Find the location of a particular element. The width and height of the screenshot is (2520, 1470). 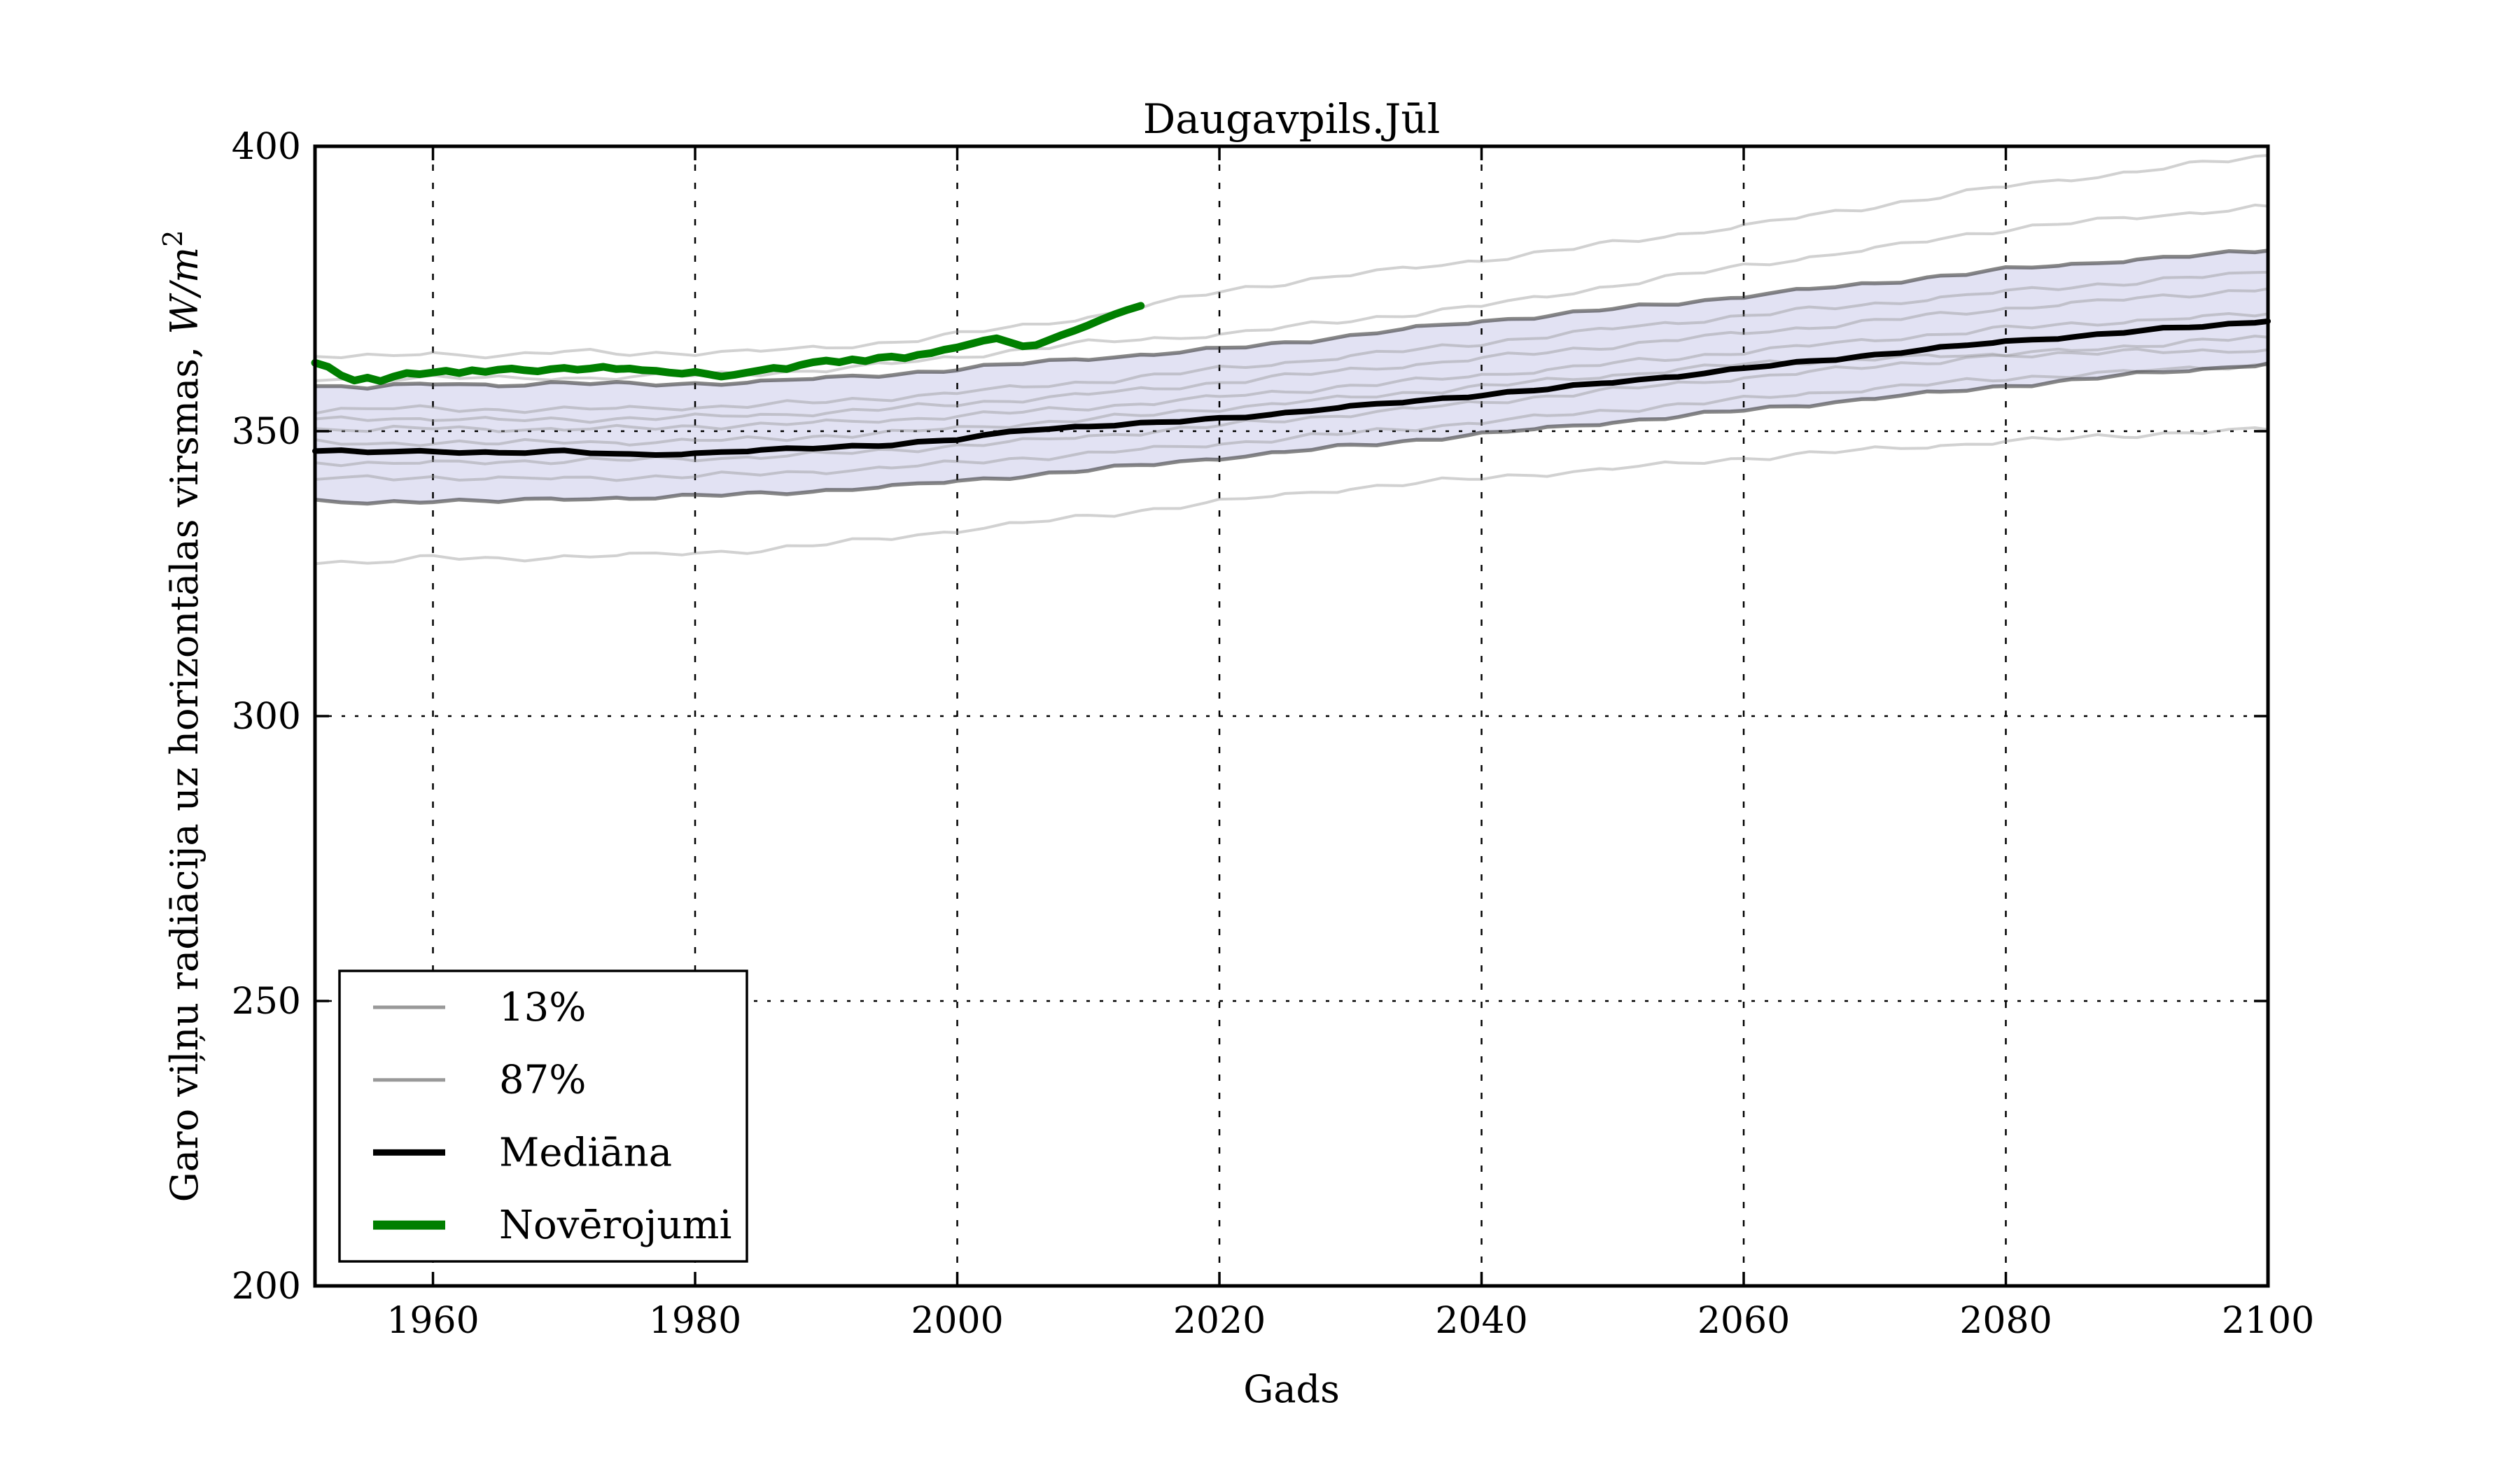

quantile-band-fill is located at coordinates (1291, 377).